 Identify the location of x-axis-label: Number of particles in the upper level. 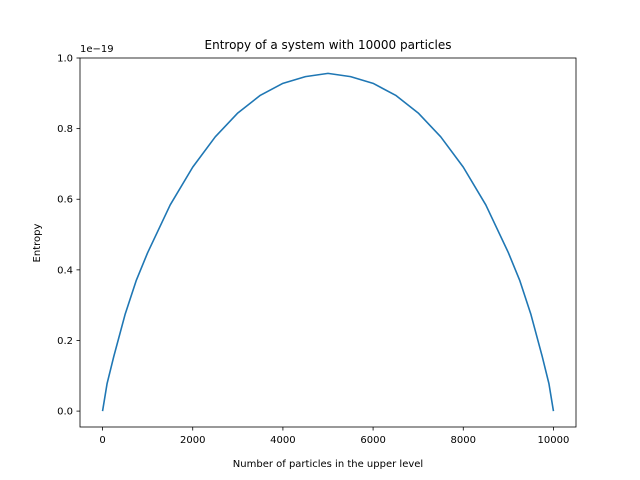
(328, 464).